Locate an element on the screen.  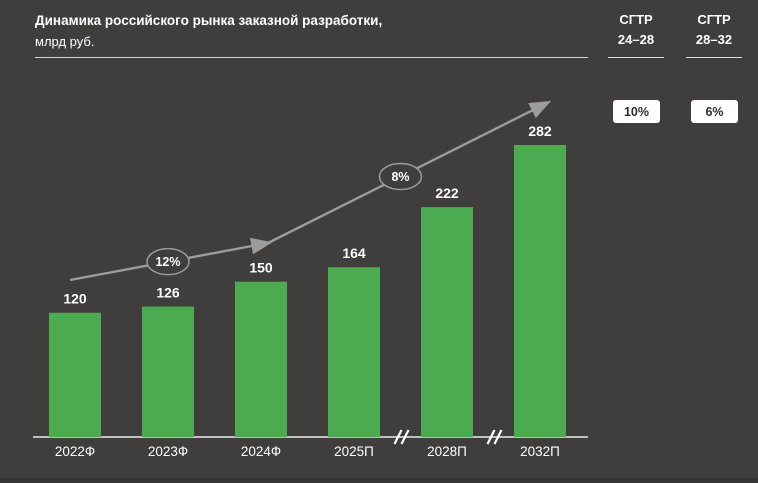
bar-value-label: 120 is located at coordinates (75, 299).